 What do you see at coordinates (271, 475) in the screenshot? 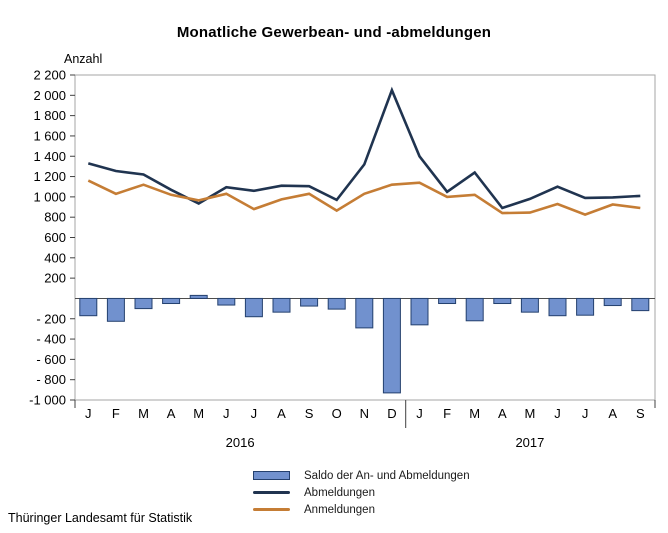
I see `saldo-bar-swatch-icon` at bounding box center [271, 475].